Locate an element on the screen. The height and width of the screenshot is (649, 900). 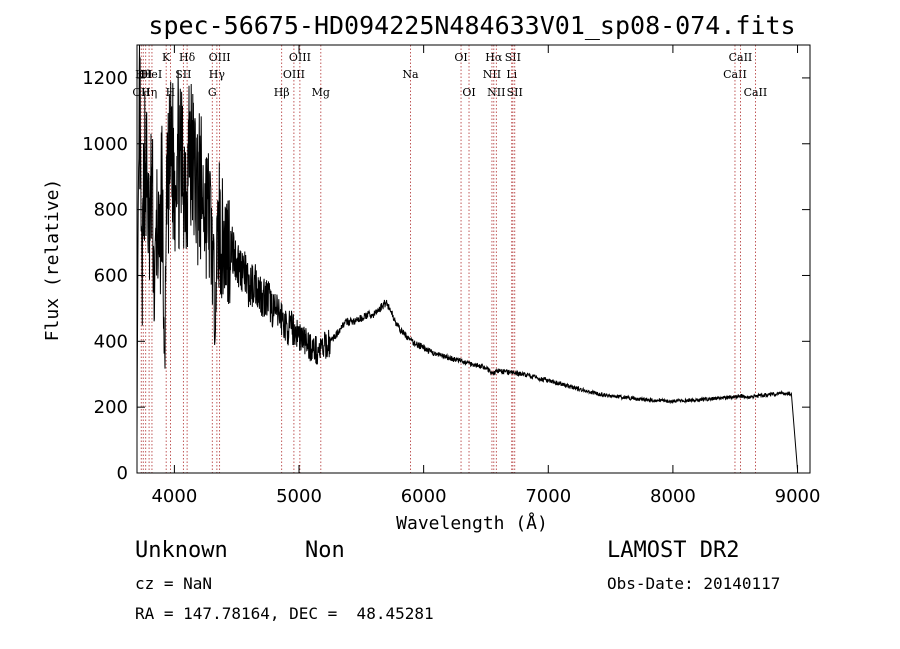
spectral-line-label: Hδ is located at coordinates (187, 57).